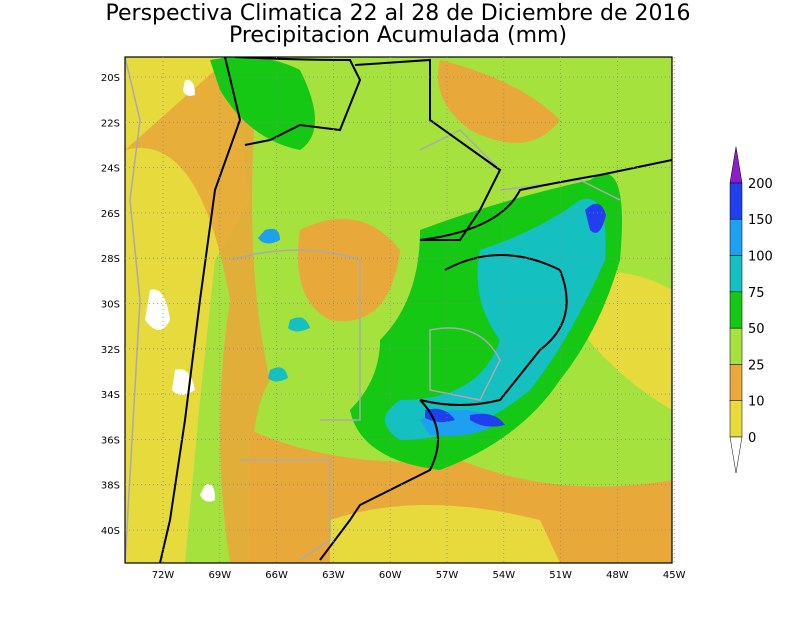 The width and height of the screenshot is (800, 618). Describe the element at coordinates (110, 123) in the screenshot. I see `lat-label: 22S` at that location.